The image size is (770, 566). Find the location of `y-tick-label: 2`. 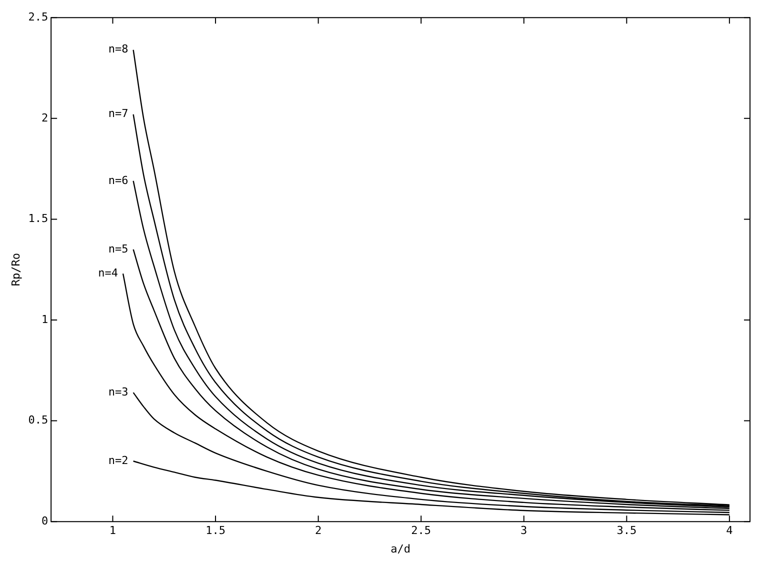

y-tick-label: 2 is located at coordinates (44, 117).